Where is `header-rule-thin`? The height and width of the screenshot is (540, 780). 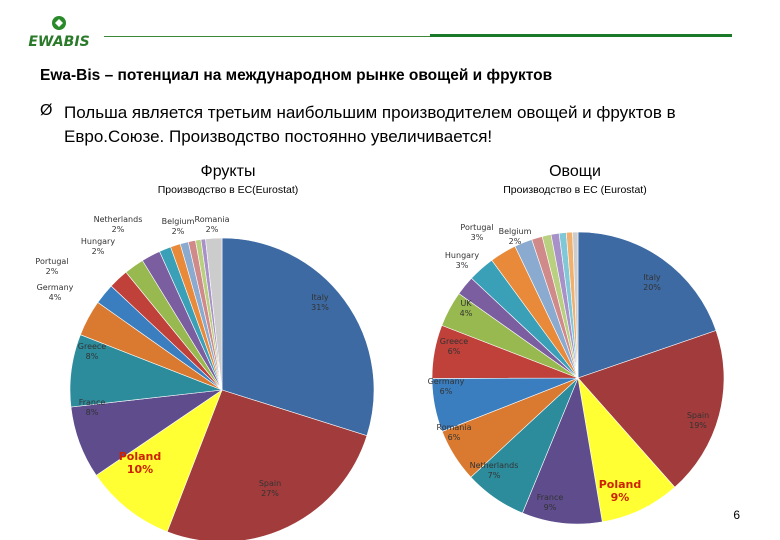
header-rule-thin is located at coordinates (269, 36).